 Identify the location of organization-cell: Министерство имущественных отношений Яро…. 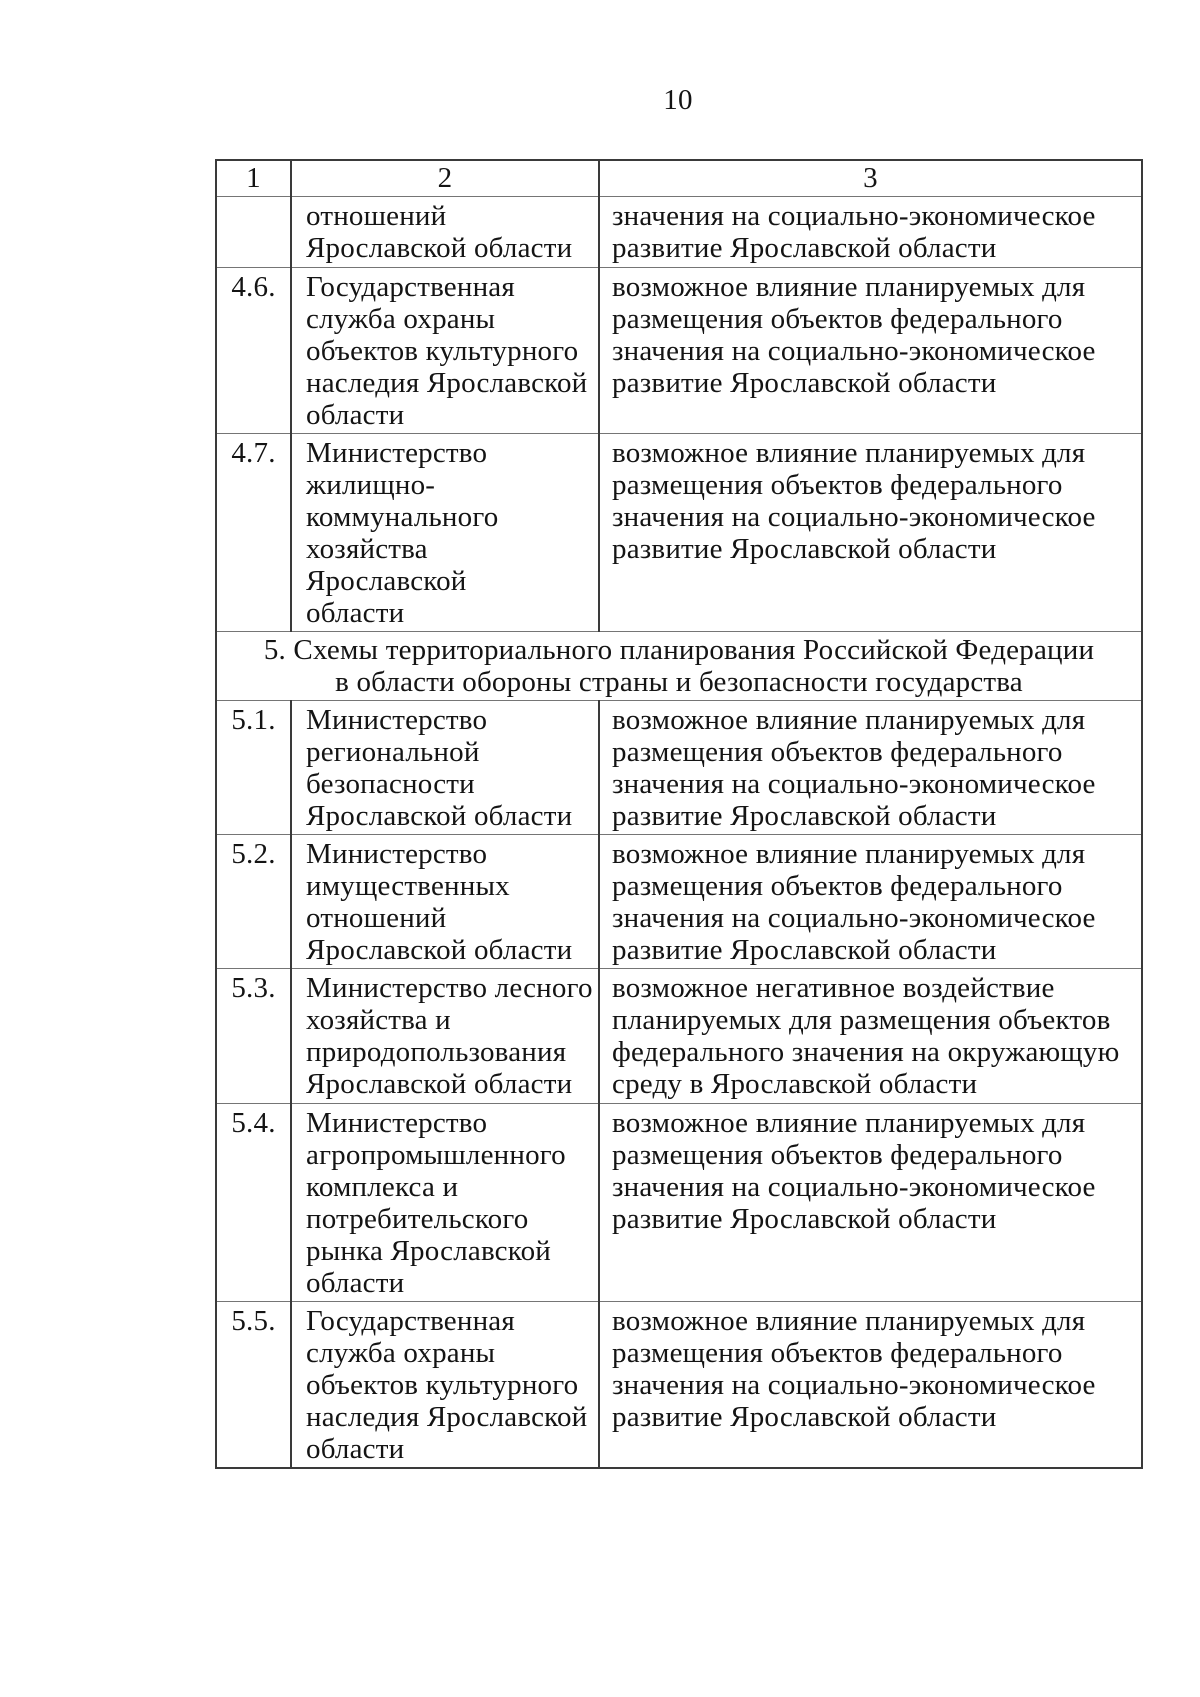
(445, 901).